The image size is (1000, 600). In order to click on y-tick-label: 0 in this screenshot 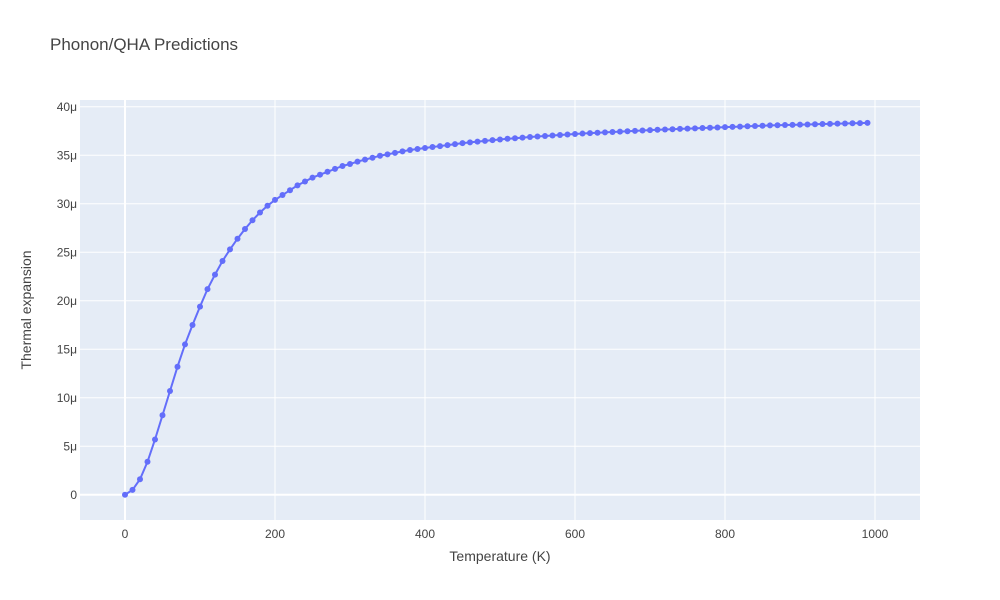, I will do `click(73, 495)`.